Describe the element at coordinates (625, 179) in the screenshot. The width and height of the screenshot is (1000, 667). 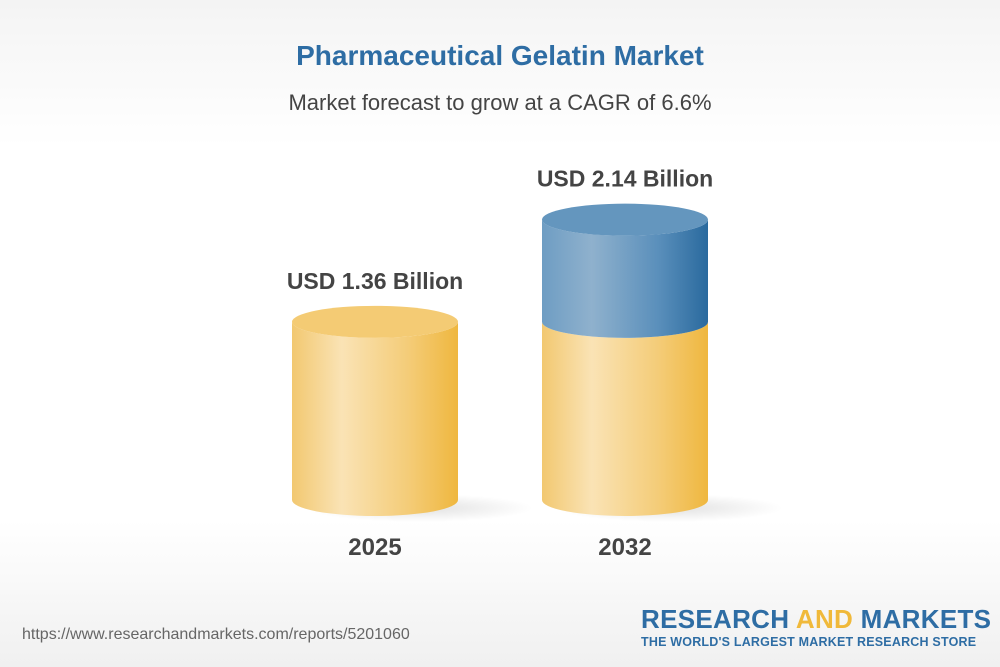
I see `data-label: USD 2.14 Billion` at that location.